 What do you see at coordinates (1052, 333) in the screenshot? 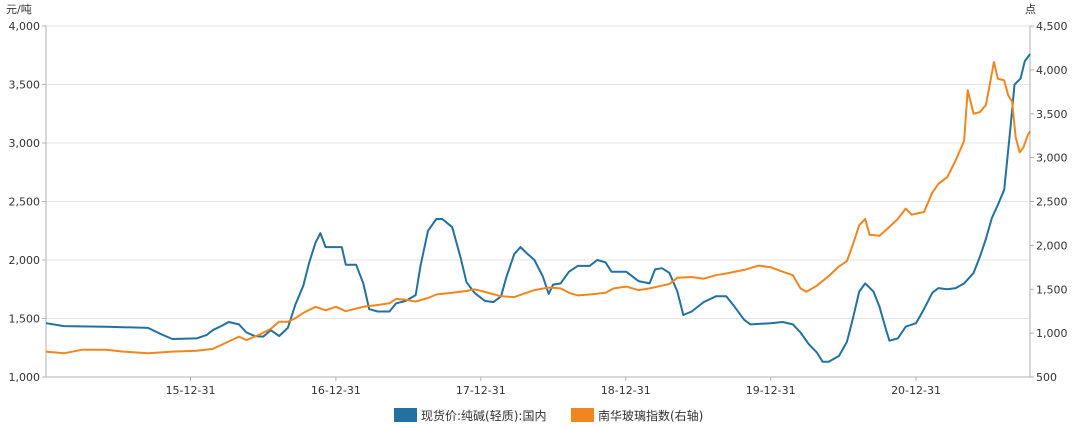
I see `right-tick-label: 1,000` at bounding box center [1052, 333].